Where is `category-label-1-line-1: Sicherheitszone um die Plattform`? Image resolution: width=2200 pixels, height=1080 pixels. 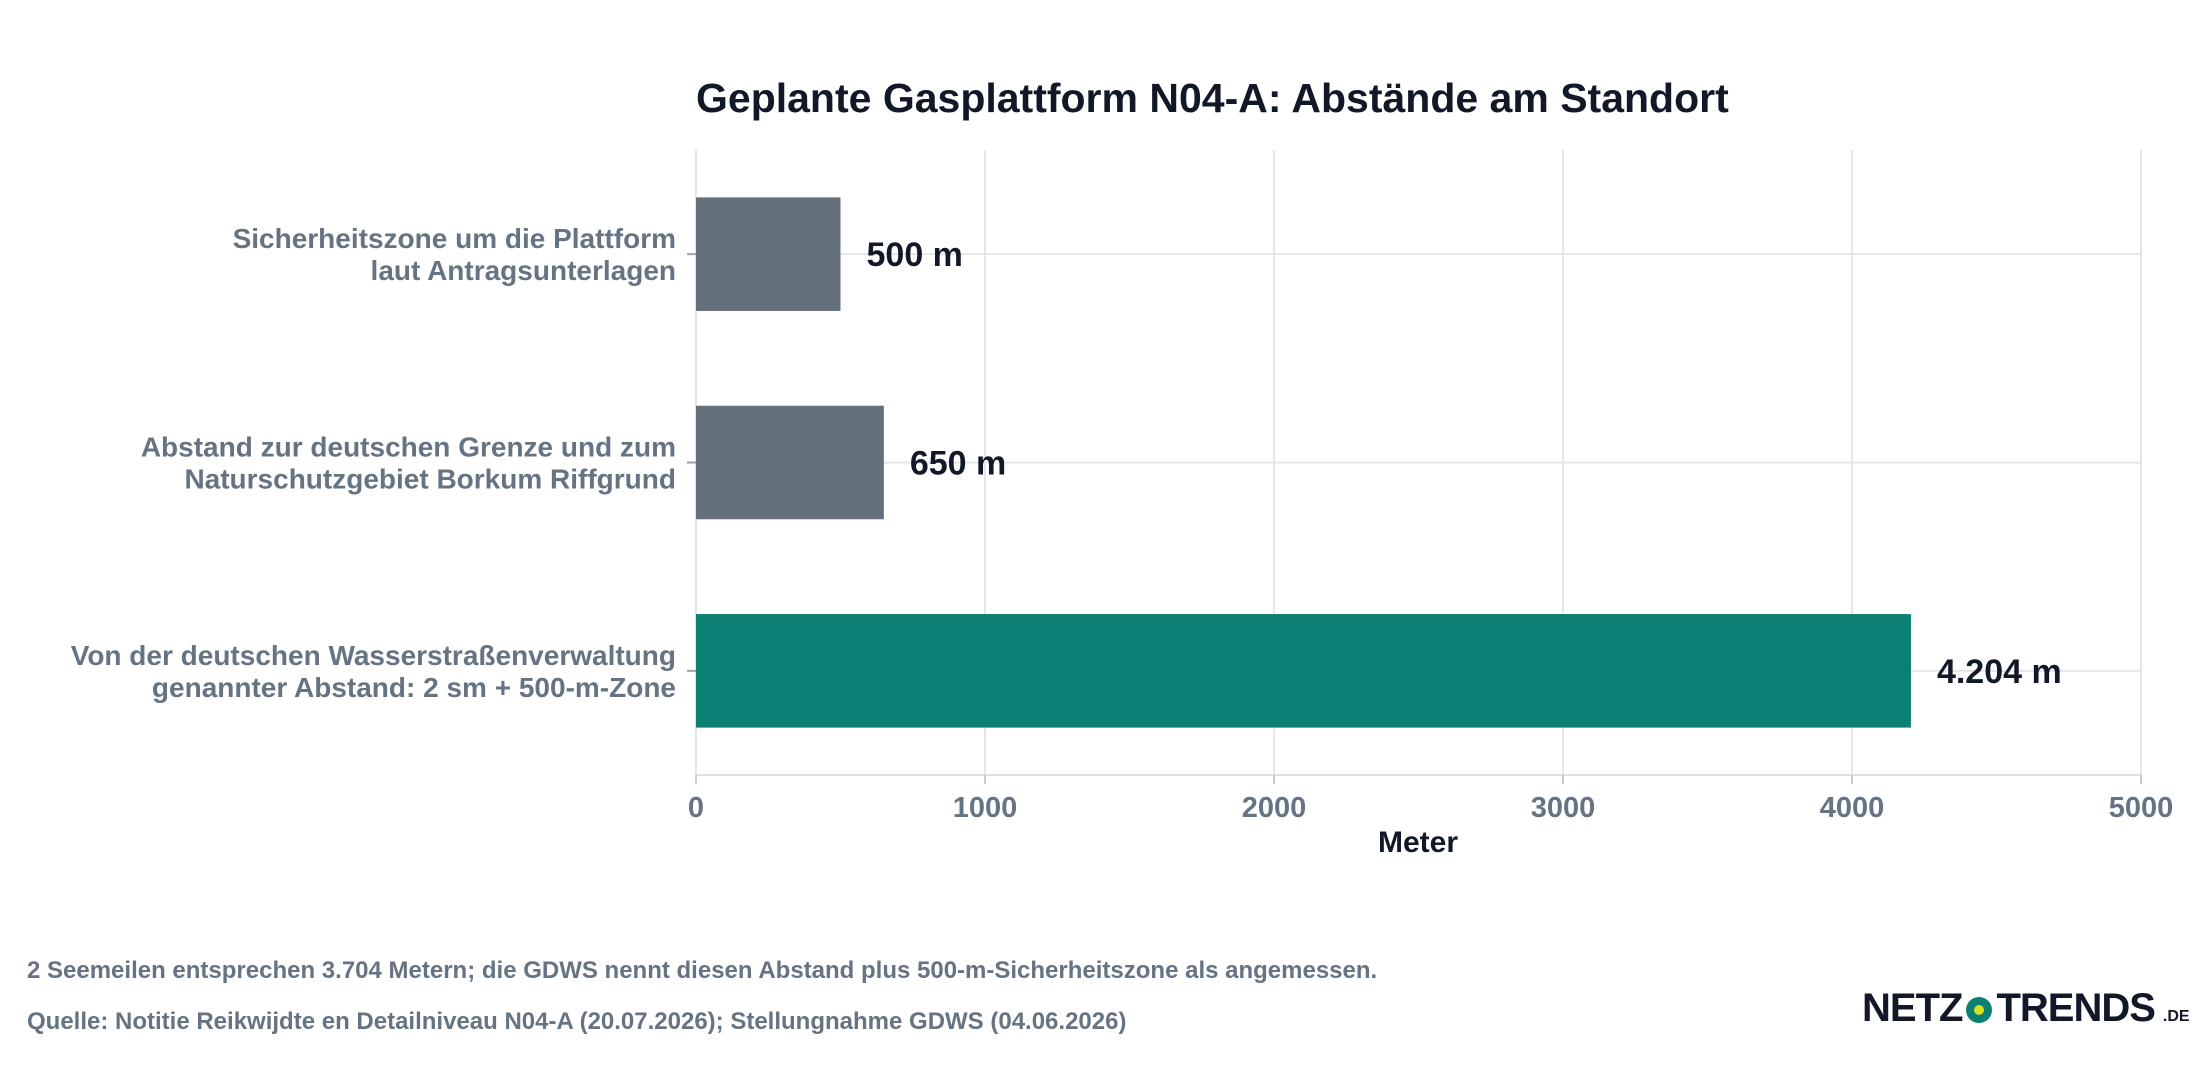
category-label-1-line-1: Sicherheitszone um die Plattform is located at coordinates (454, 238).